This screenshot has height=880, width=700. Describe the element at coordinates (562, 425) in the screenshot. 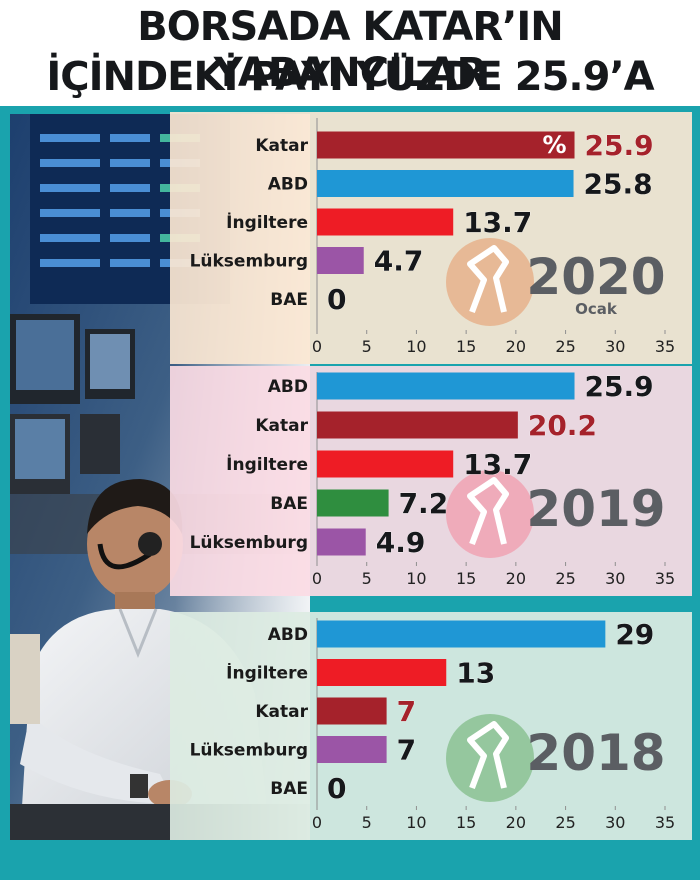

I see `value-label: 20.2` at that location.